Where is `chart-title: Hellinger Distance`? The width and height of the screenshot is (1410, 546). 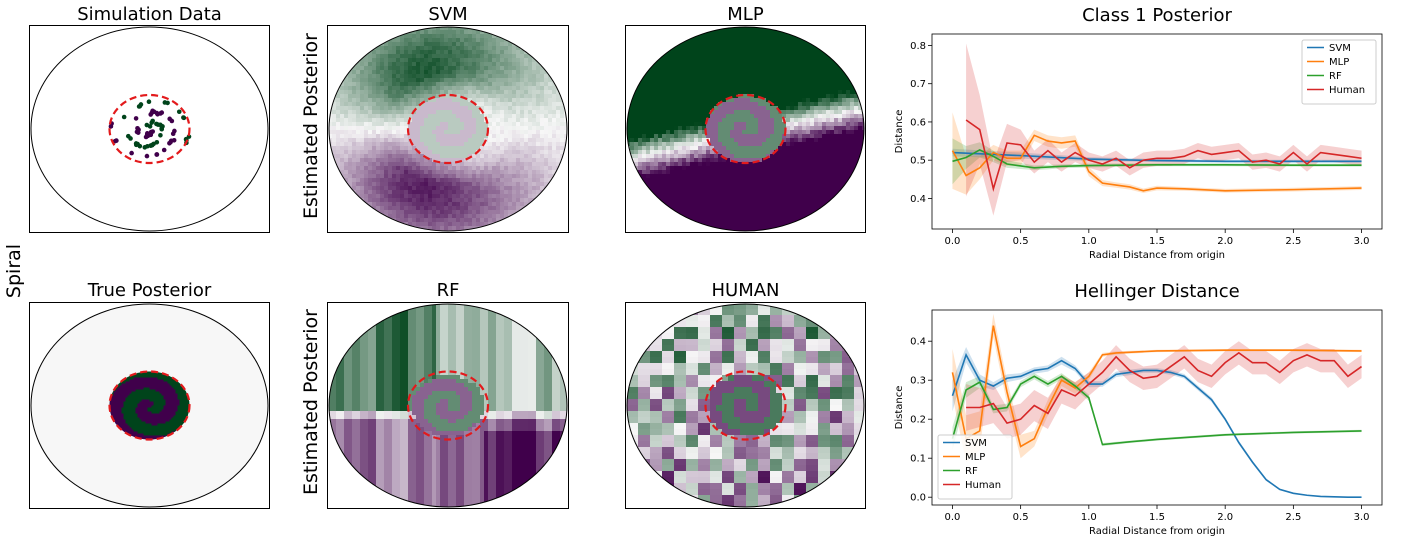 chart-title: Hellinger Distance is located at coordinates (1156, 291).